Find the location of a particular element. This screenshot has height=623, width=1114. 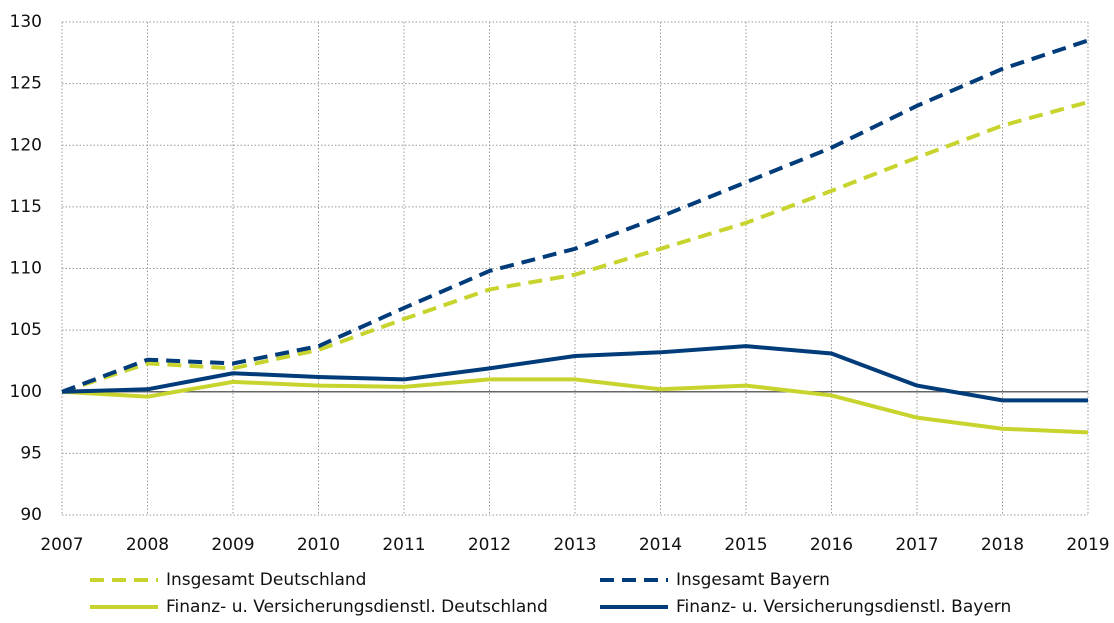

y-tick-label: 110 is located at coordinates (26, 269).